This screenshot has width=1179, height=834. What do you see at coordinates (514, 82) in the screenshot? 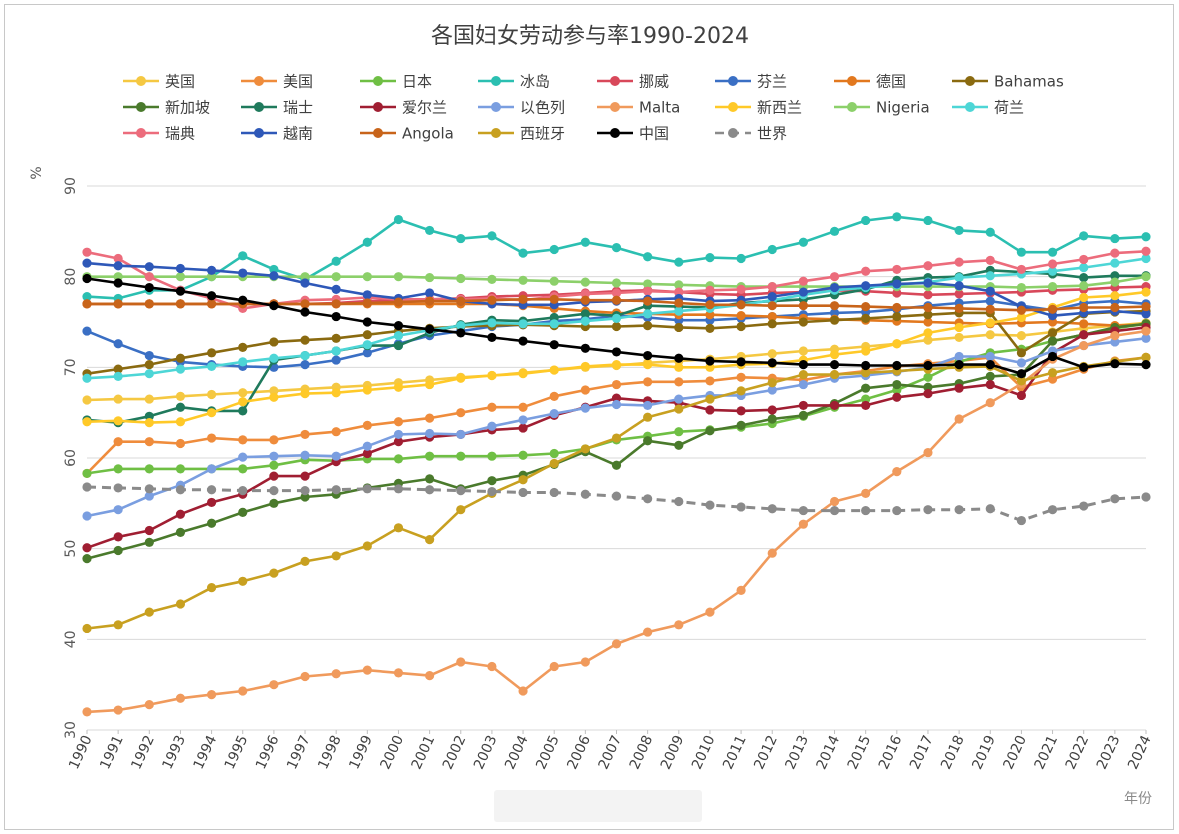
I see `legend-item: 冰岛` at bounding box center [514, 82].